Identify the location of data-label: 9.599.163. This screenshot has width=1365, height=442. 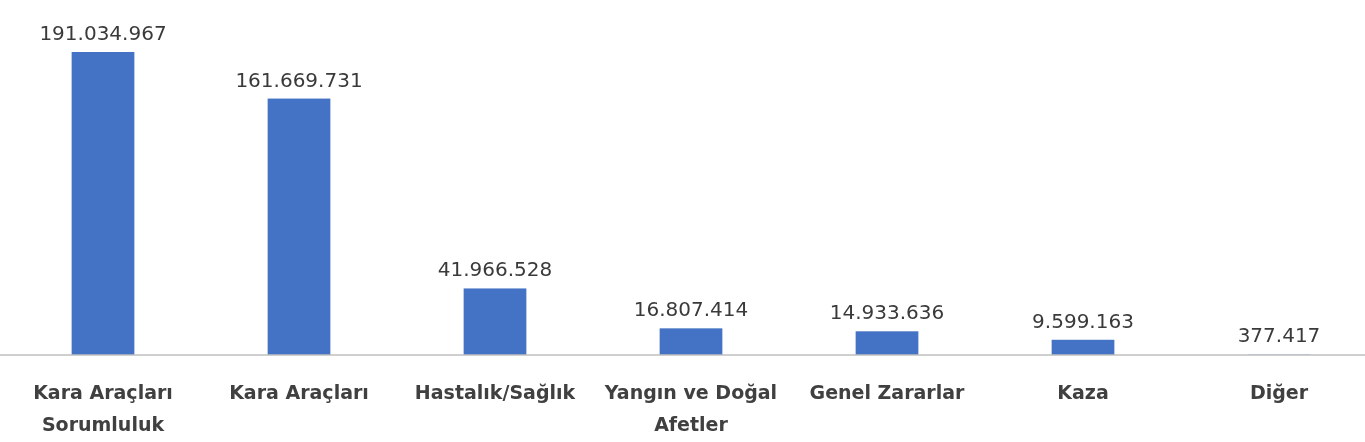
(1083, 320).